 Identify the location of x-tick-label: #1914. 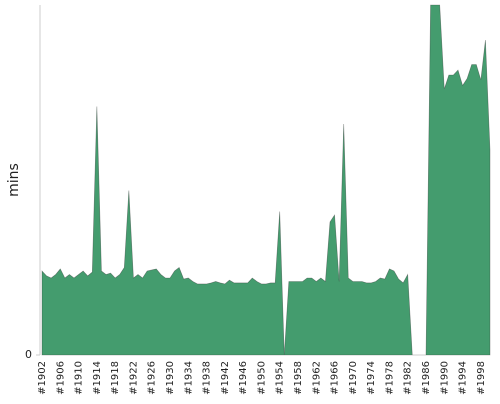
(97, 378).